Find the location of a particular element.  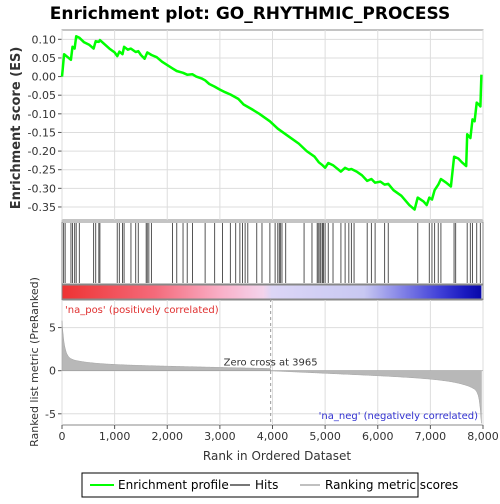

es-tick-label: -0.15 is located at coordinates (42, 132).